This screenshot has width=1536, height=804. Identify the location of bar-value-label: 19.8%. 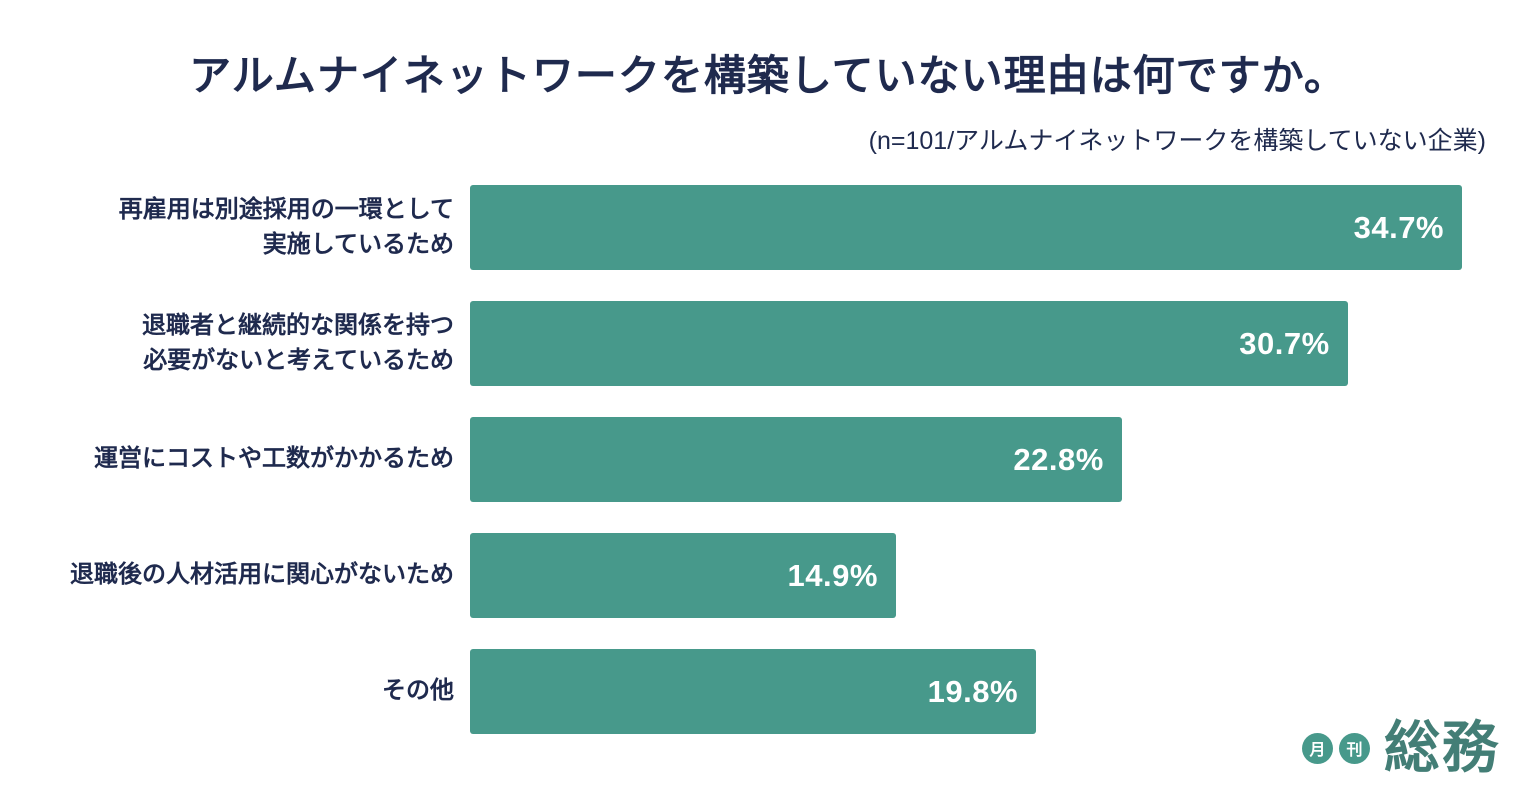
(973, 691).